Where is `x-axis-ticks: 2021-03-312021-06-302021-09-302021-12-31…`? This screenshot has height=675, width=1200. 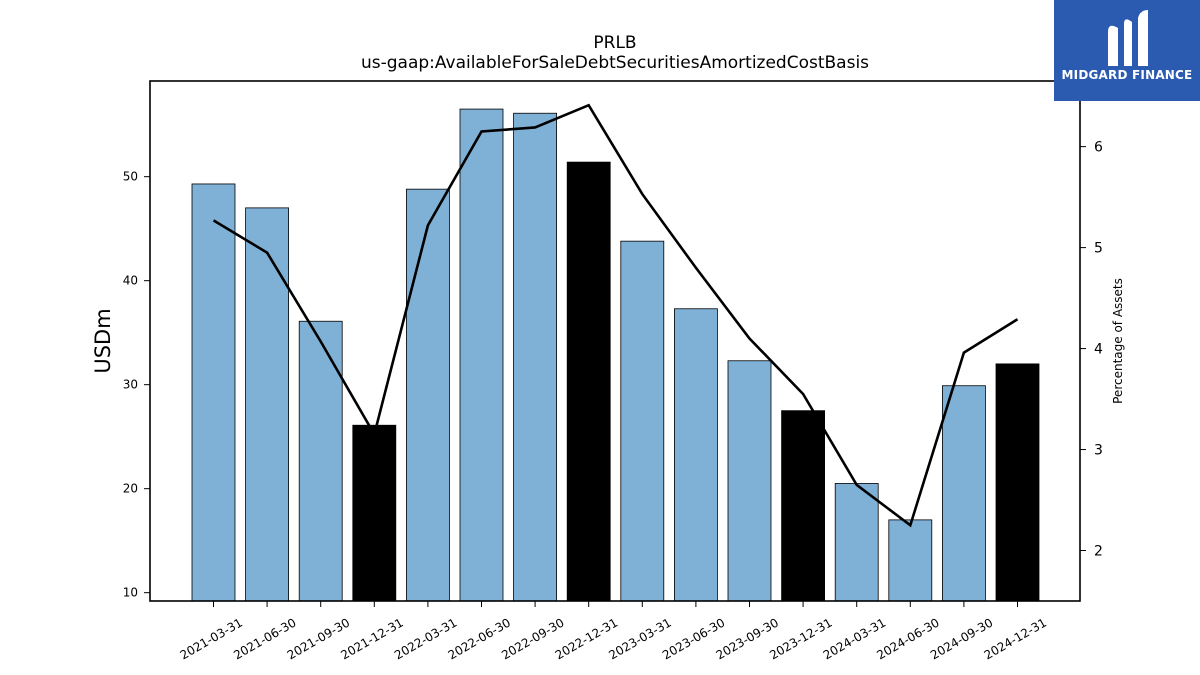
x-axis-ticks: 2021-03-312021-06-302021-09-302021-12-31… is located at coordinates (613, 631).